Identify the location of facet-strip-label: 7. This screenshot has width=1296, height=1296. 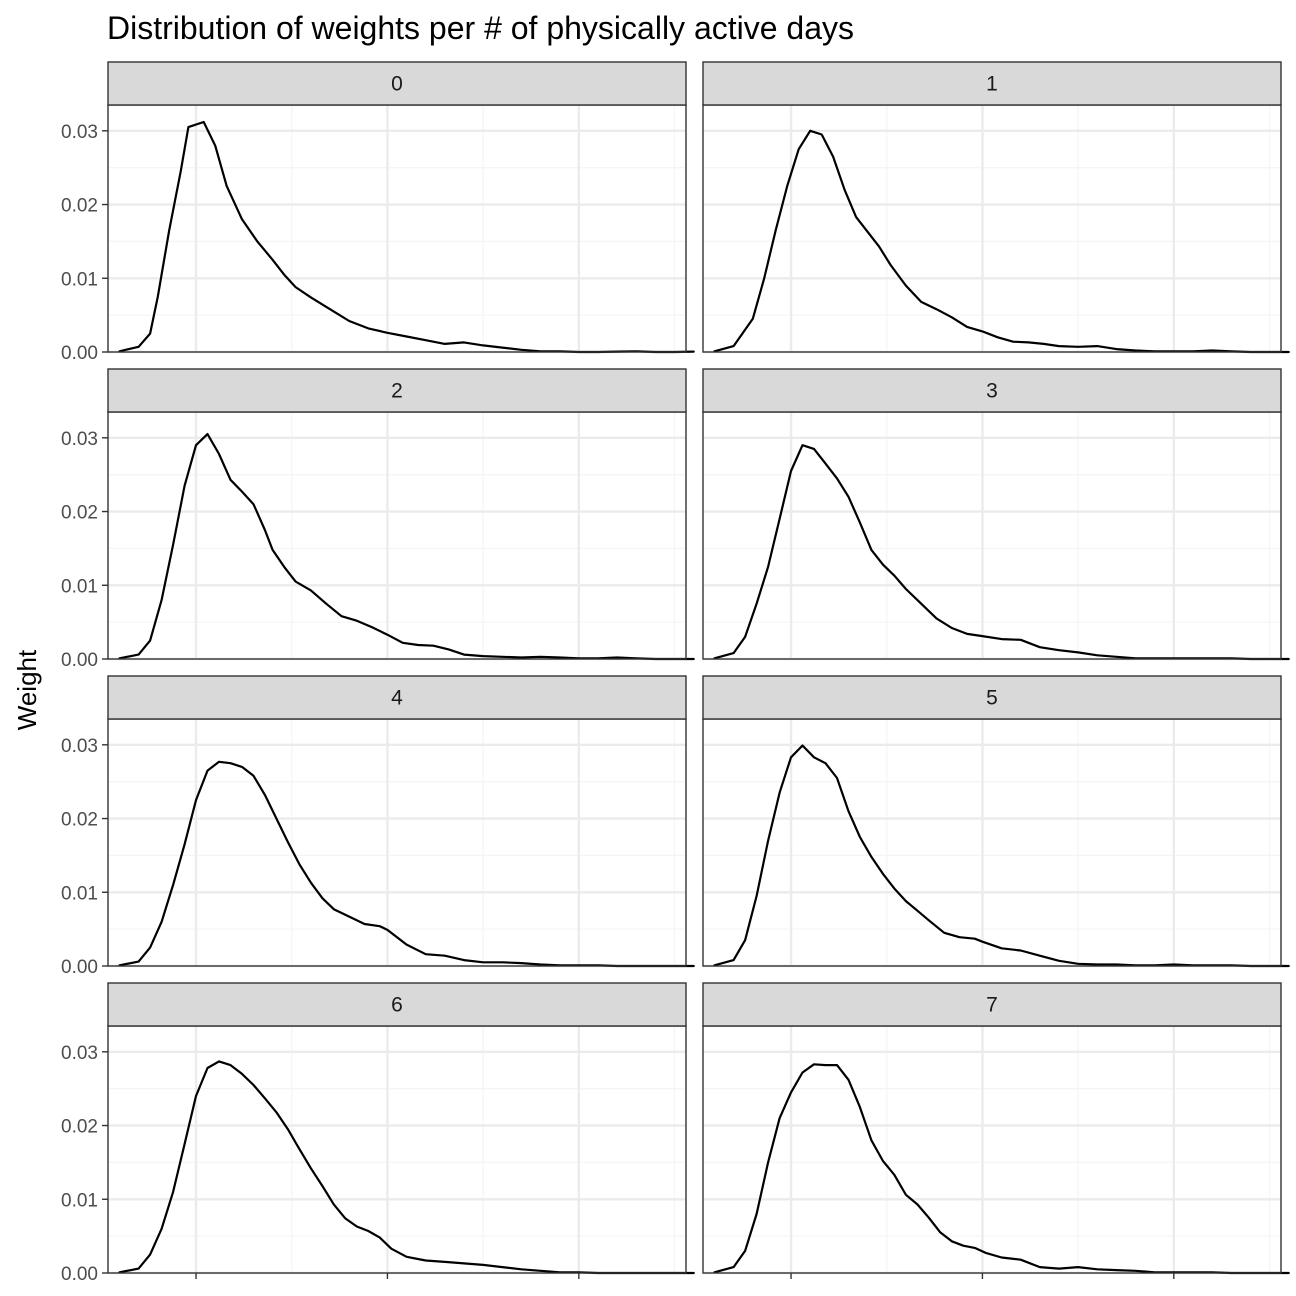
(992, 1005).